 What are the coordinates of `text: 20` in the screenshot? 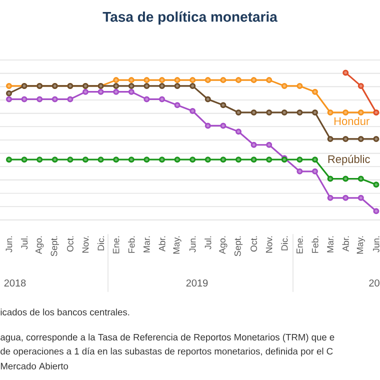 It's located at (374, 283).